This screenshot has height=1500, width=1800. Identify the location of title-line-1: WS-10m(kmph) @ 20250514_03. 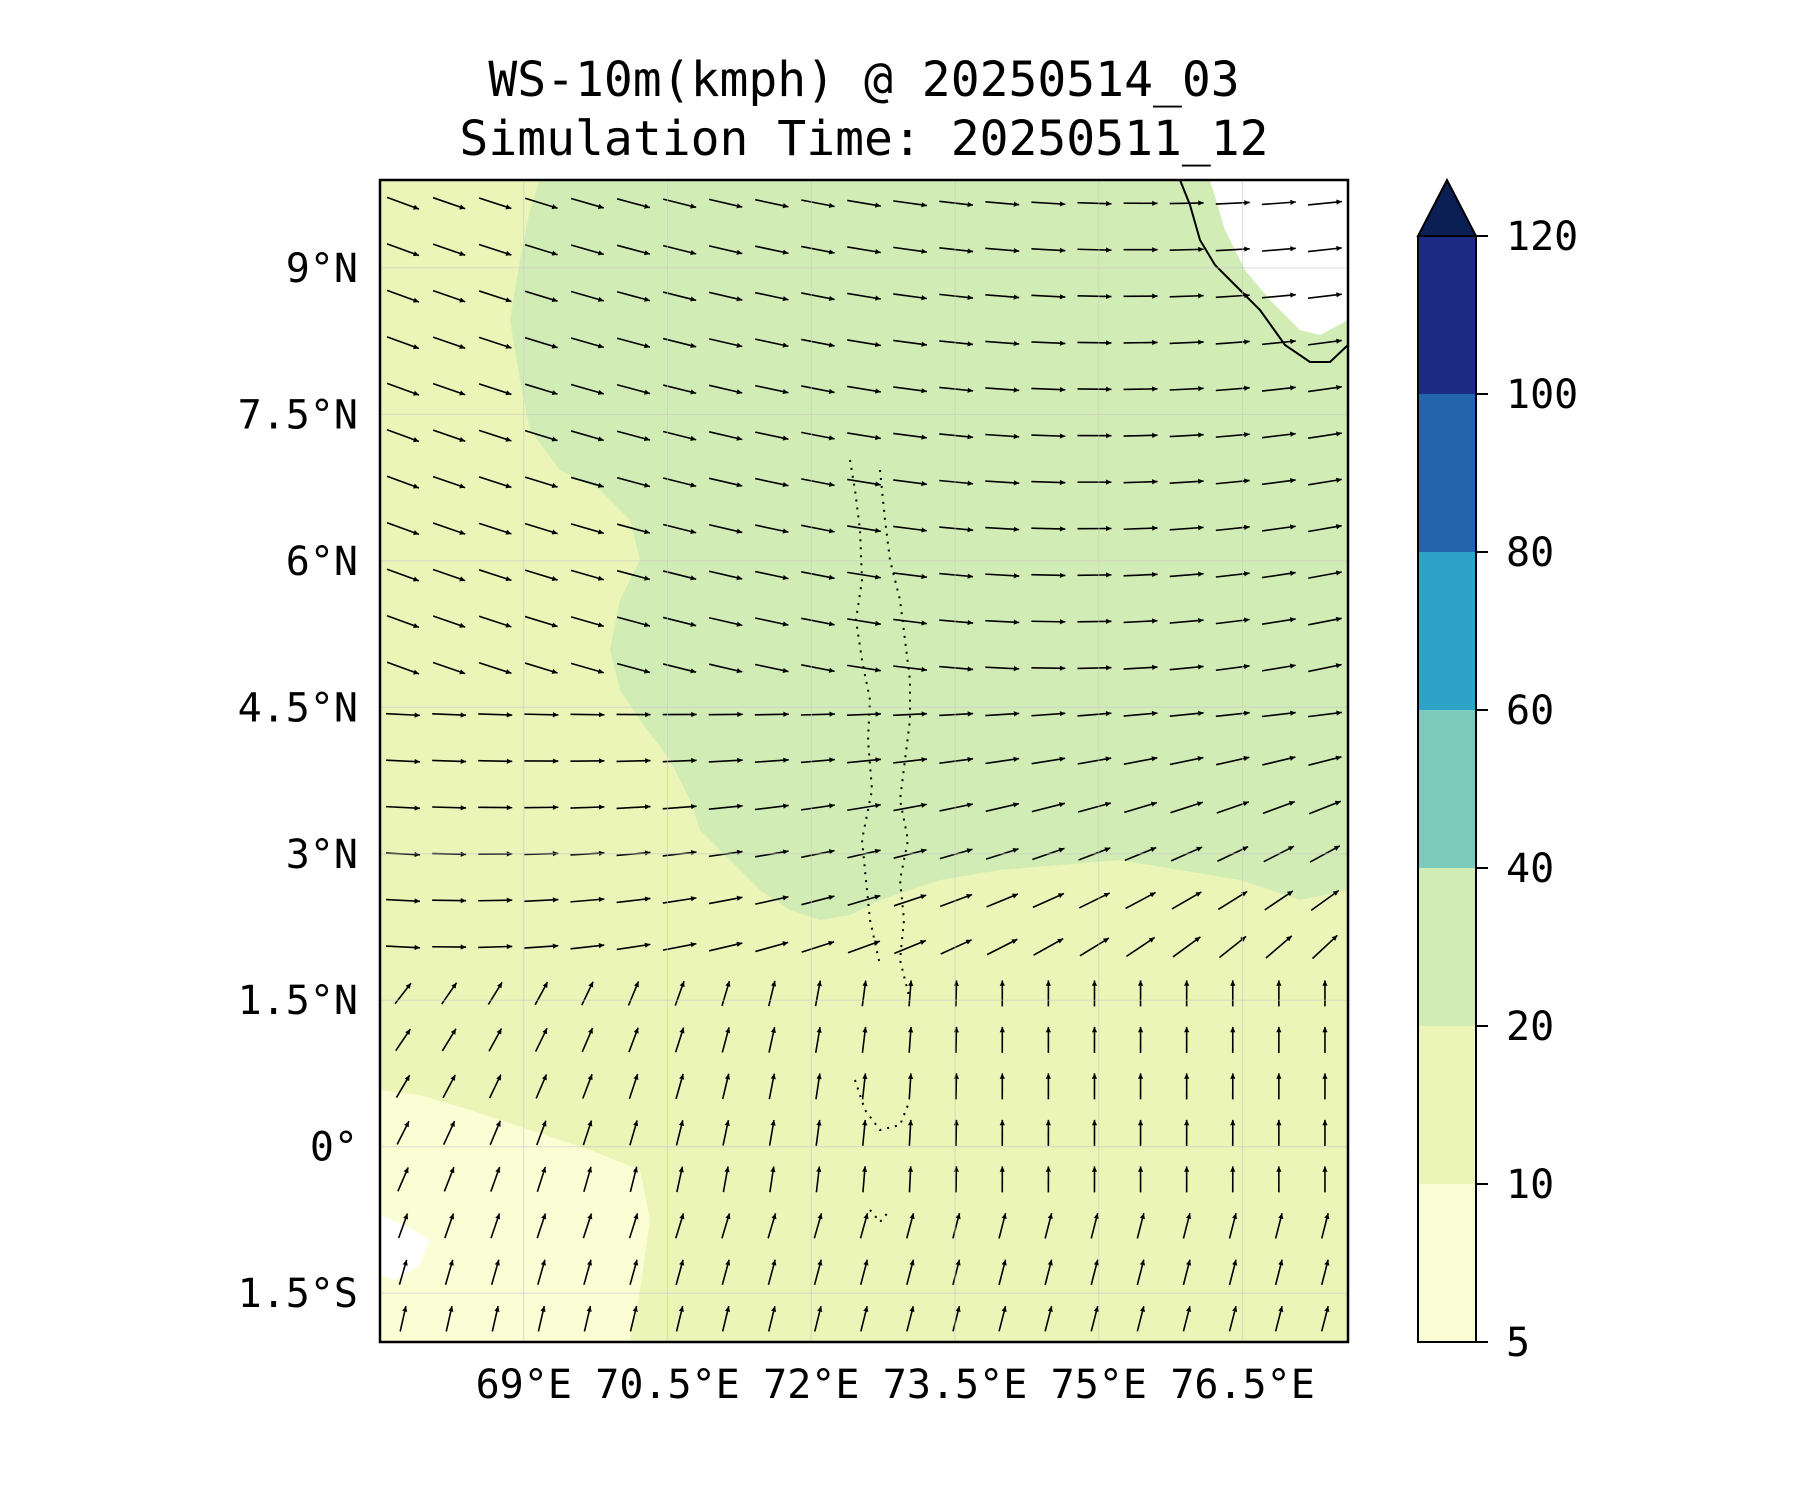
(863, 80).